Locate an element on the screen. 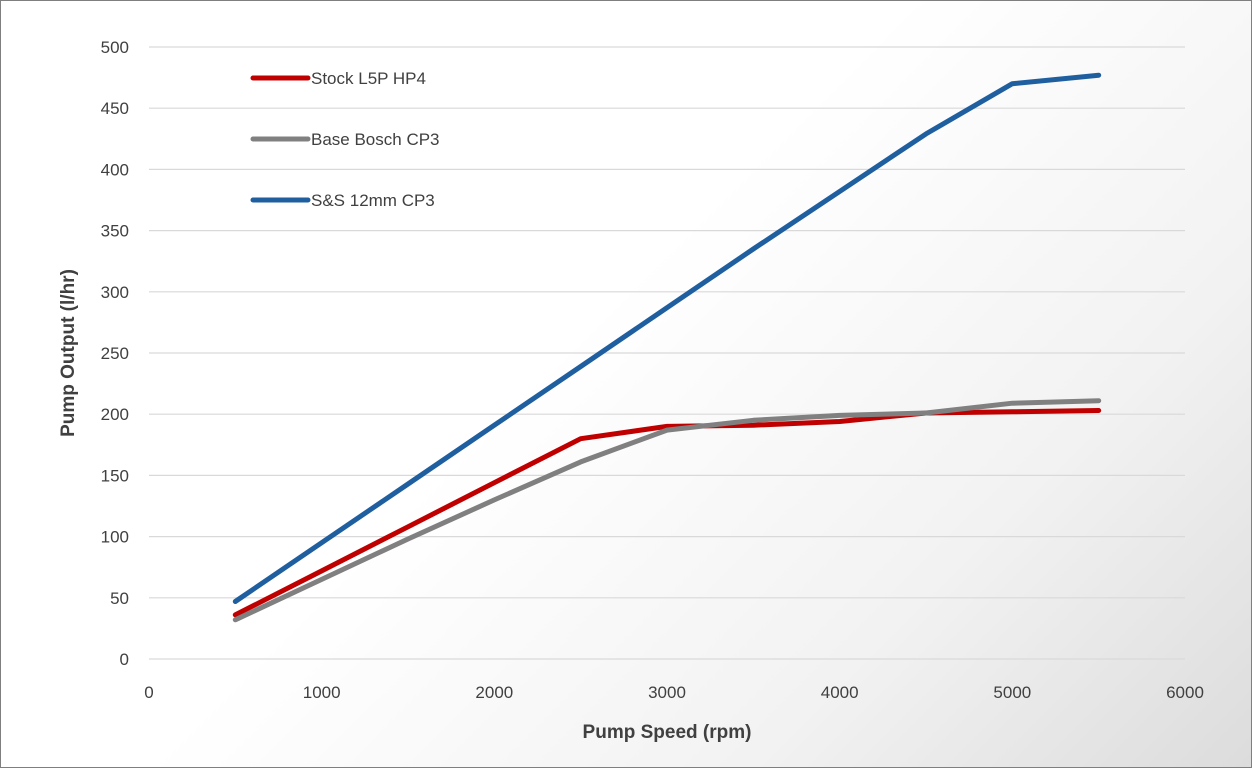 This screenshot has height=769, width=1252. y-axis-title: Pump Output (l/hr) is located at coordinates (68, 353).